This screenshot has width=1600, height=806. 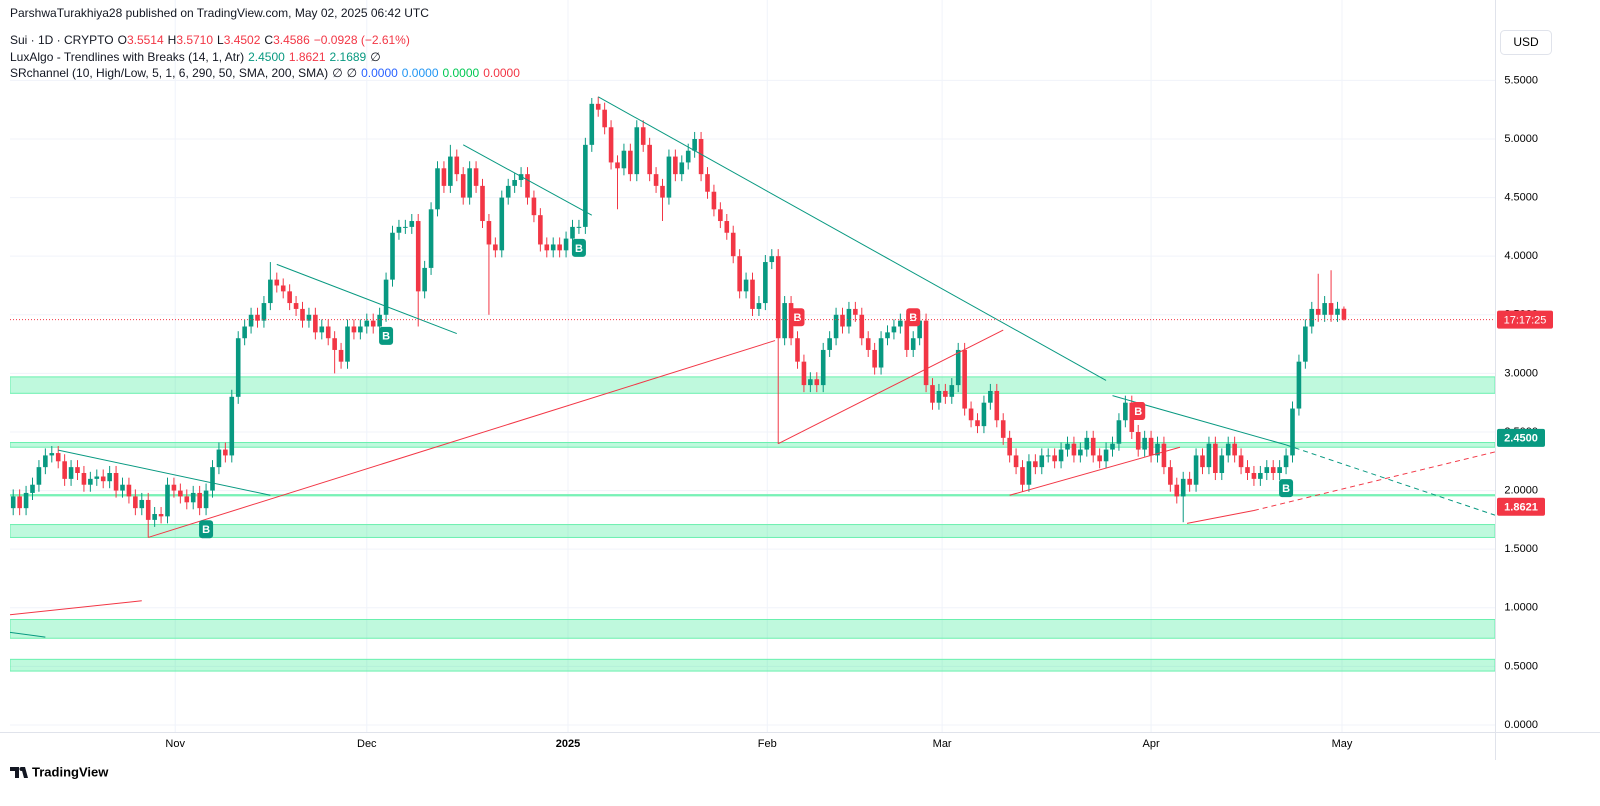 I want to click on y-tick-label: 5.5000, so click(x=1521, y=80).